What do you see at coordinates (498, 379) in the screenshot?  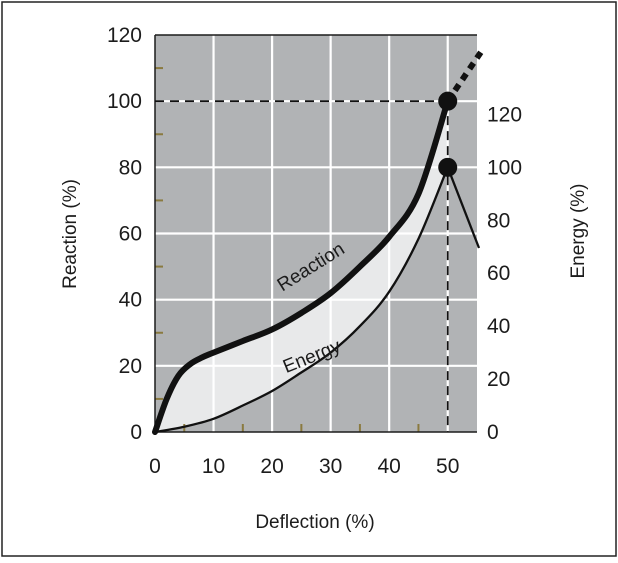 I see `y-right-tick-label: 20` at bounding box center [498, 379].